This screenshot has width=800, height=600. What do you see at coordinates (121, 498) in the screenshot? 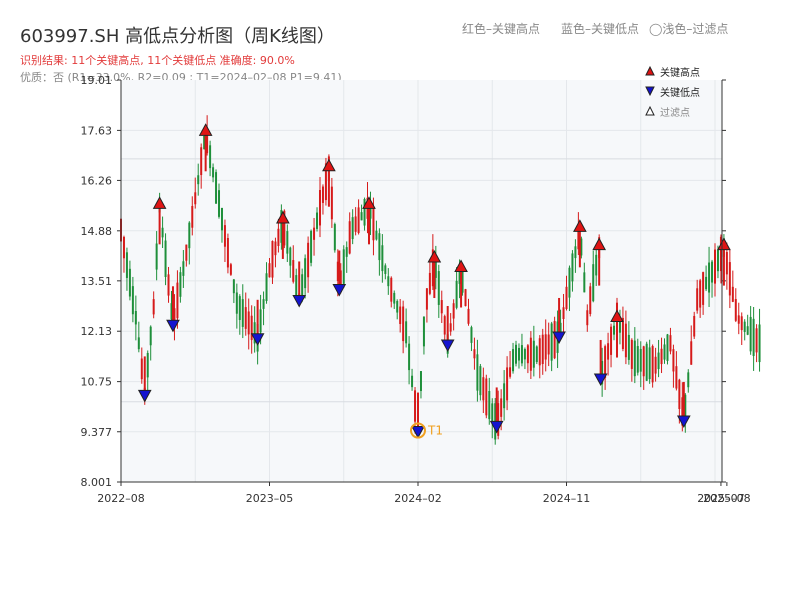
I see `x-tick-label: 2022–08` at bounding box center [121, 498].